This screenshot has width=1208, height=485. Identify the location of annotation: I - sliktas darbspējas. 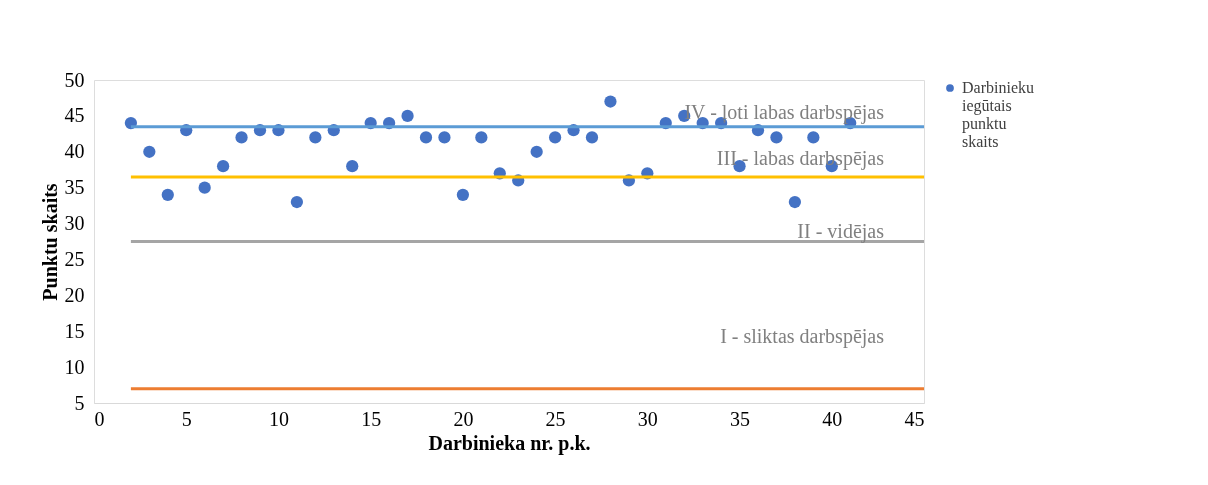
(802, 336).